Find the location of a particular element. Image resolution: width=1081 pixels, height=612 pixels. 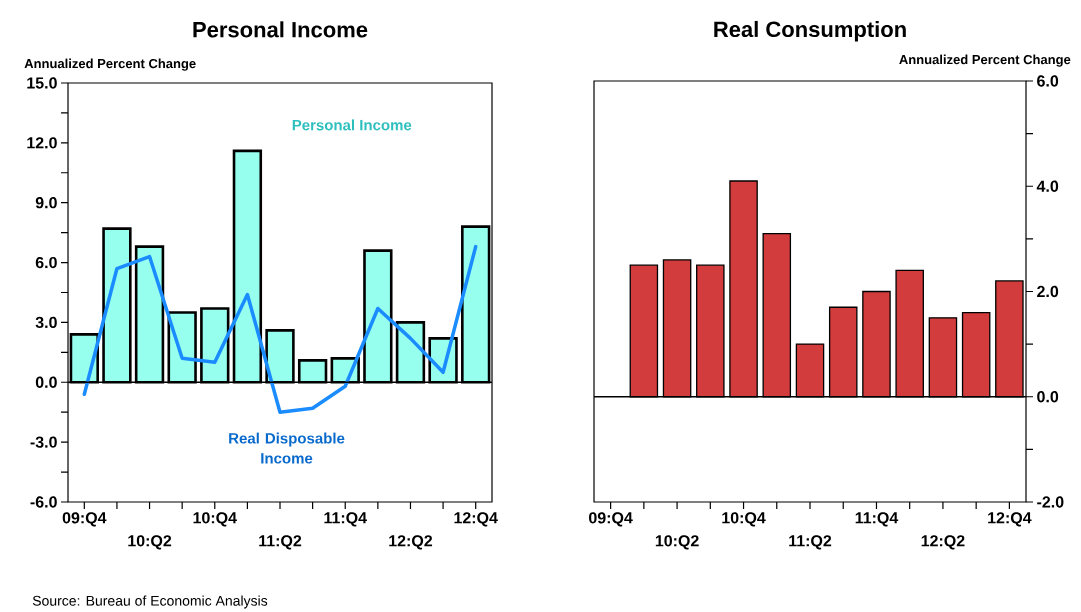

y-tick-label: 3.0 is located at coordinates (46, 322).